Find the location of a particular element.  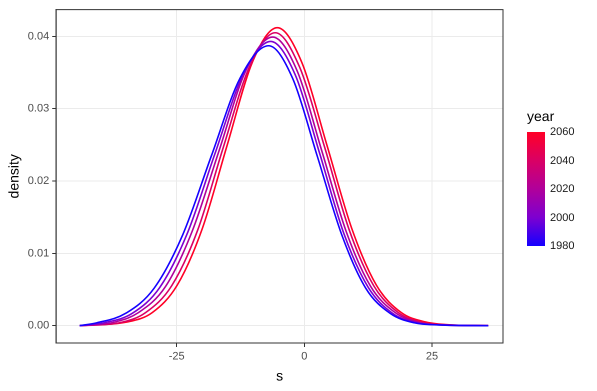

x-tick-label: 0 is located at coordinates (304, 356).